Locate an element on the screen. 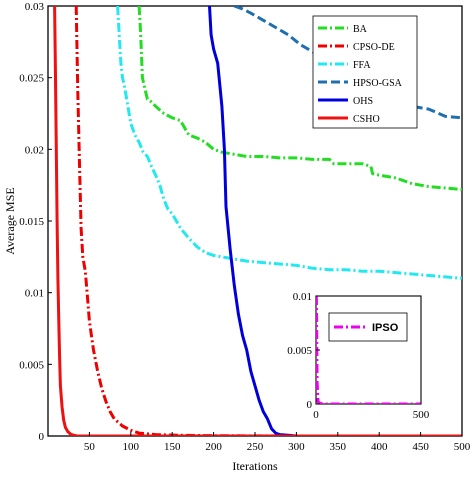  legend-item-ba: BA is located at coordinates (343, 29).